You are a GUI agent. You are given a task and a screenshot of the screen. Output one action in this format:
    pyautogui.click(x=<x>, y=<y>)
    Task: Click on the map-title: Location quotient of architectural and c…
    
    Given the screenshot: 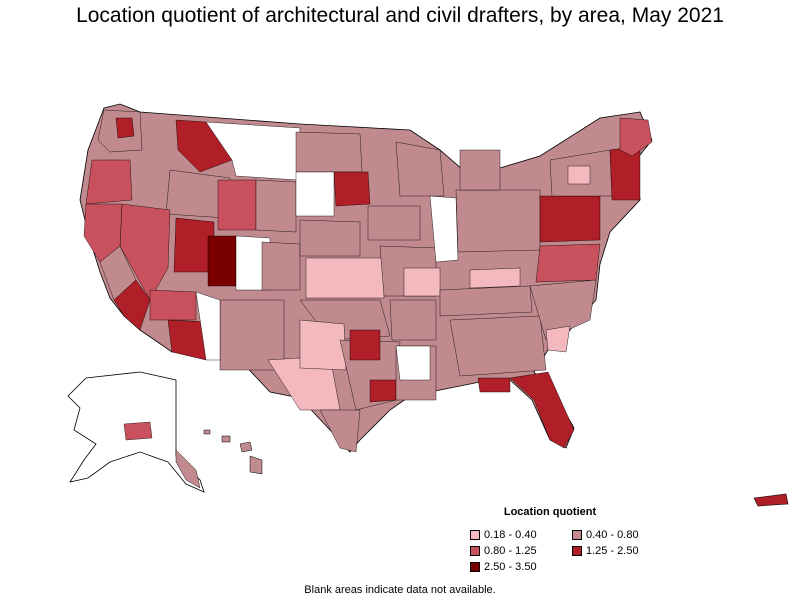 What is the action you would take?
    pyautogui.click(x=400, y=15)
    